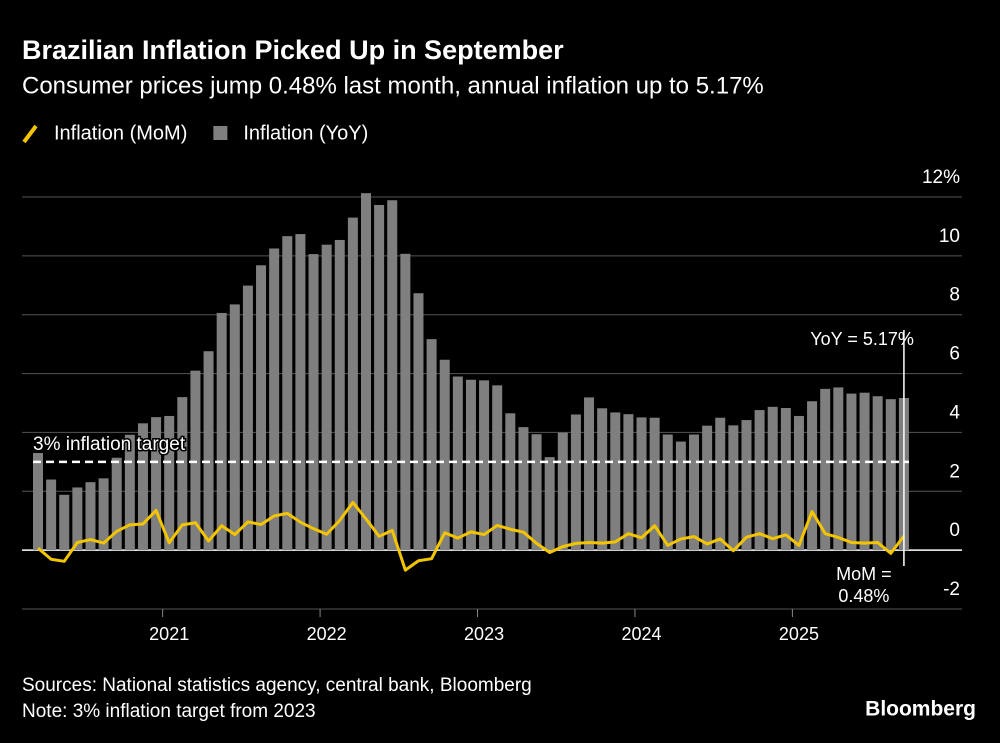 This screenshot has height=743, width=1000. What do you see at coordinates (120, 133) in the screenshot?
I see `legend-label: Inflation (MoM)` at bounding box center [120, 133].